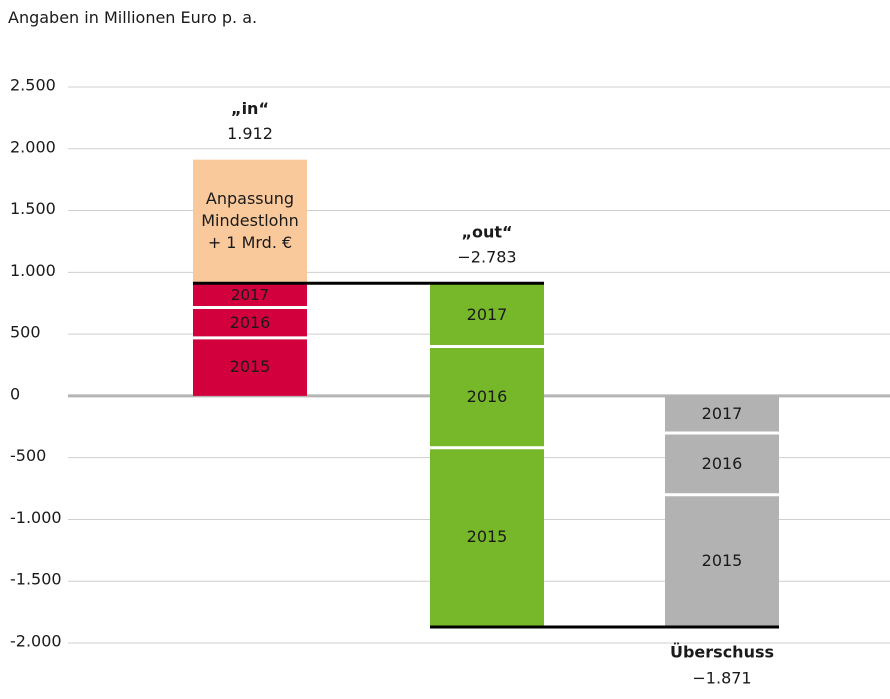 The image size is (890, 699). Describe the element at coordinates (33, 146) in the screenshot. I see `y-tick-label: 2.000` at that location.